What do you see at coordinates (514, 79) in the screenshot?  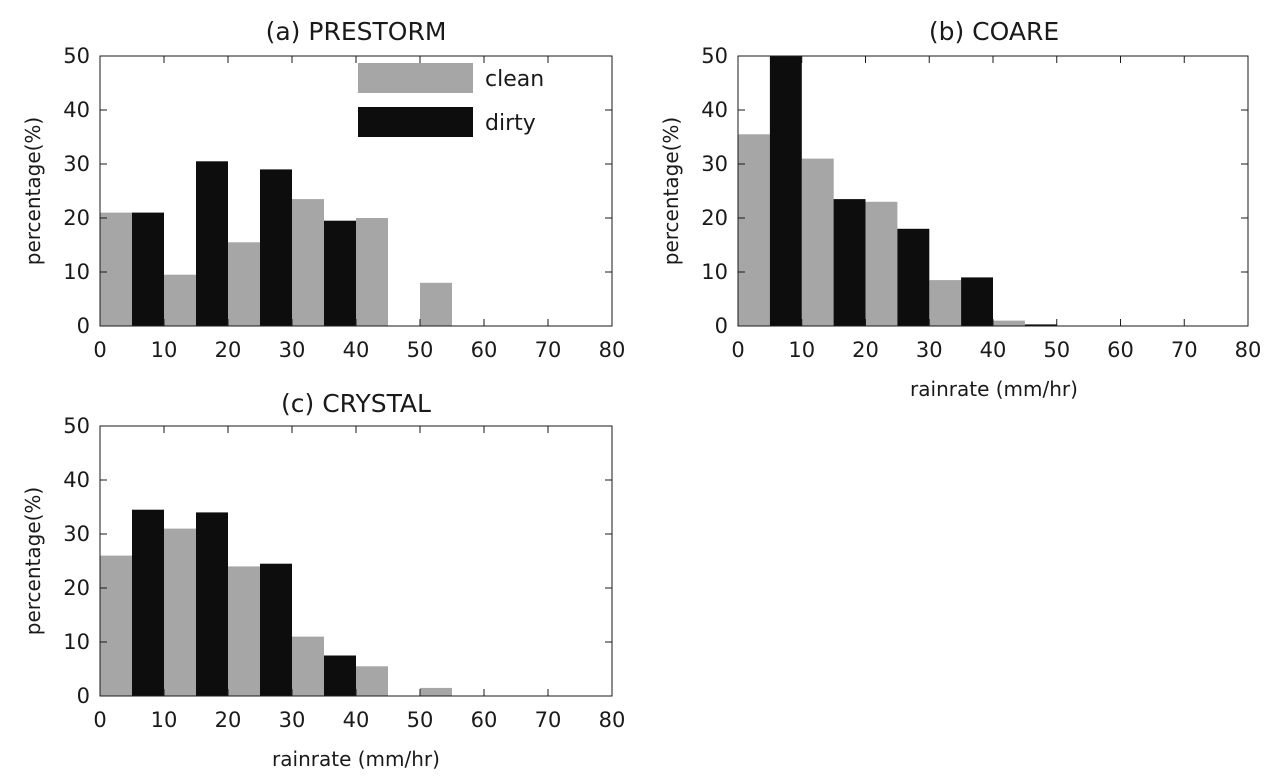 I see `legend-label-clean: clean` at bounding box center [514, 79].